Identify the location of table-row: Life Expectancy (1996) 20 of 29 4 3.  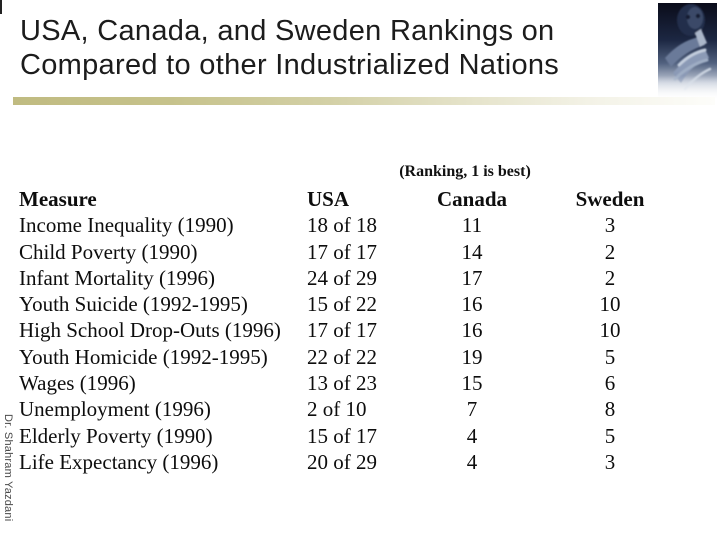
(365, 462).